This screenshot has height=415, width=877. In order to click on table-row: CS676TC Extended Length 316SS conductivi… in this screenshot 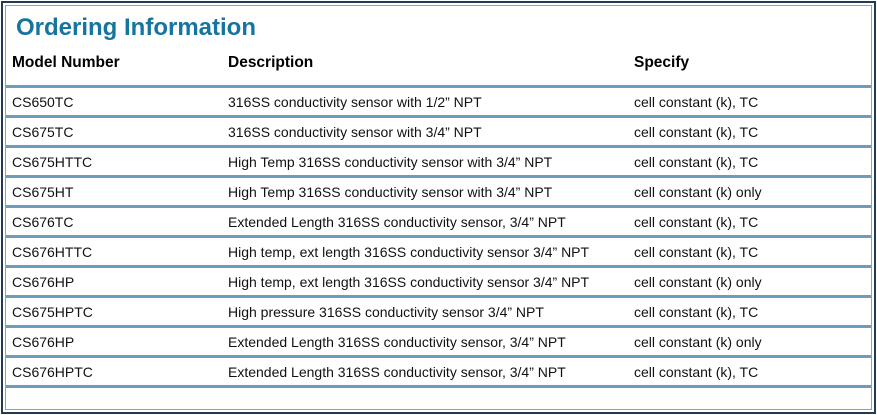, I will do `click(438, 222)`.